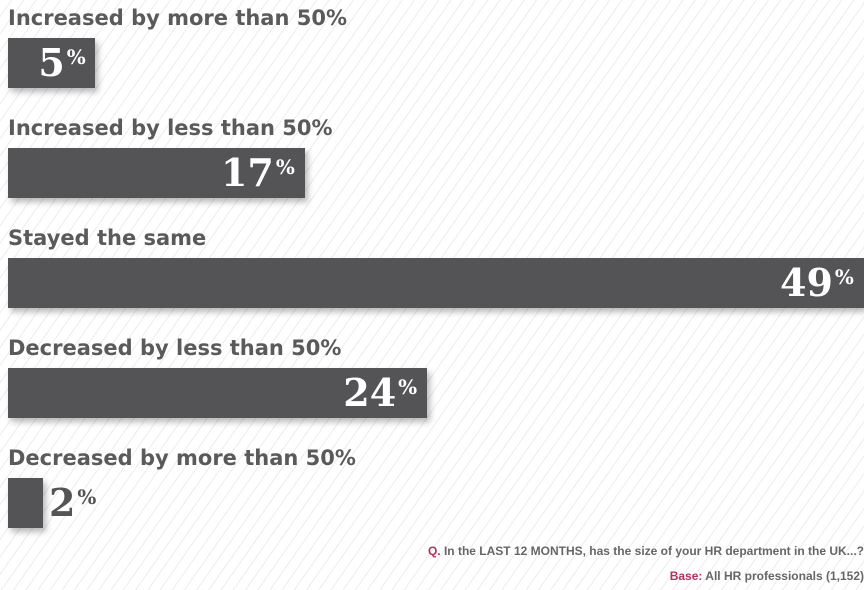 This screenshot has height=590, width=864. What do you see at coordinates (178, 18) in the screenshot?
I see `category-label: Increased by more than 50%` at bounding box center [178, 18].